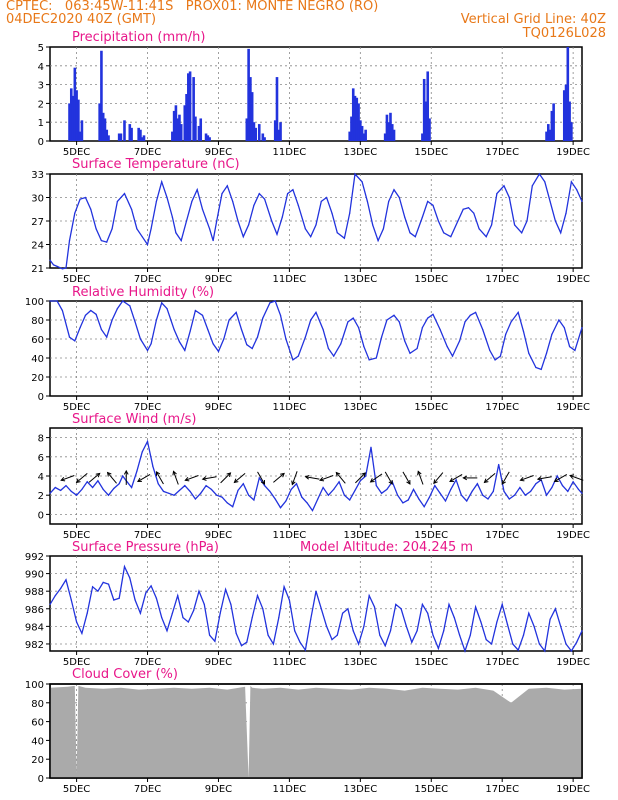  I want to click on y-tick-label: 986, so click(34, 610).